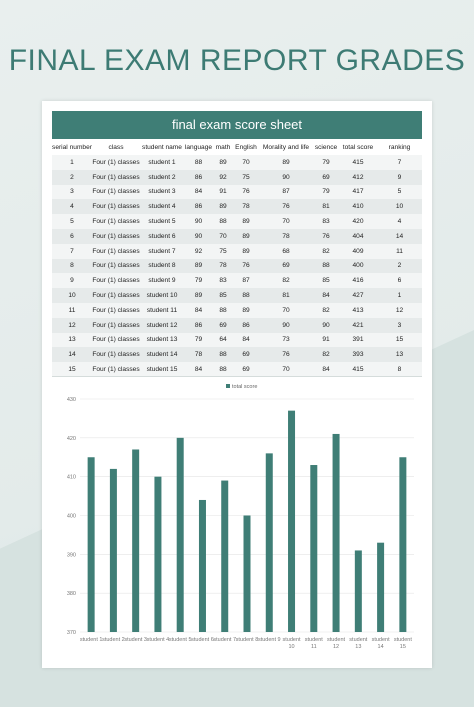  I want to click on cell-morality-and-life: 82, so click(286, 281).